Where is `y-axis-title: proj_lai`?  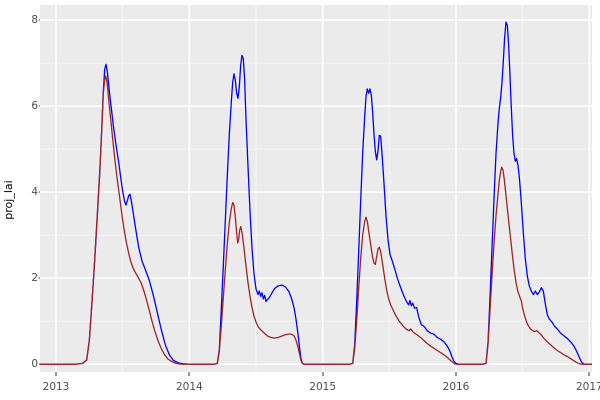
y-axis-title: proj_lai is located at coordinates (8, 200).